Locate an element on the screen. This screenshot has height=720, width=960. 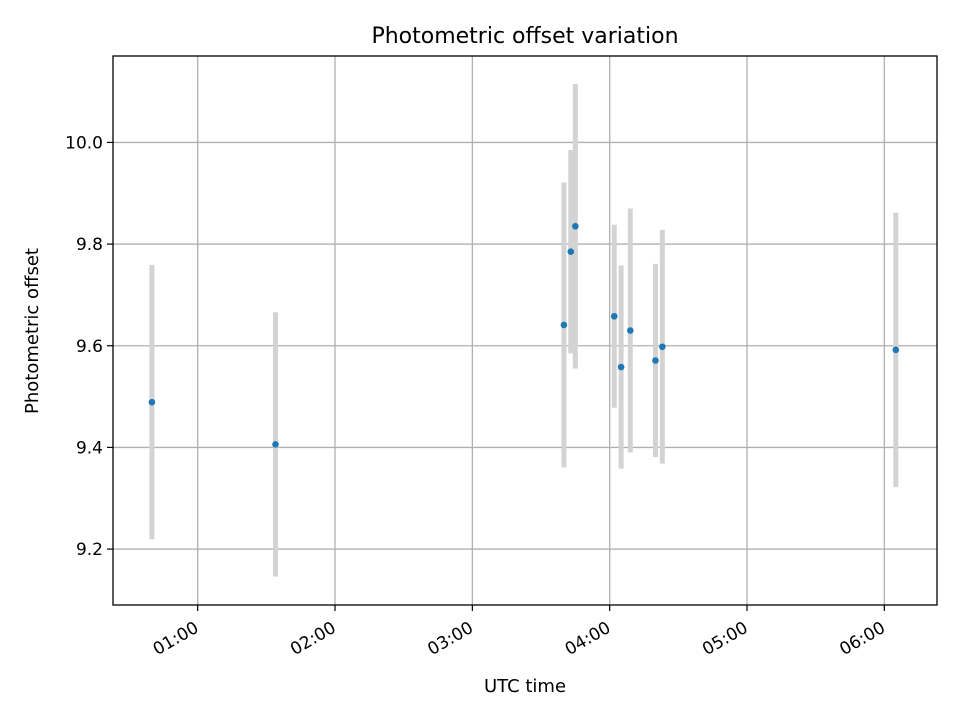
x-tick-label: 01:00 is located at coordinates (176, 639).